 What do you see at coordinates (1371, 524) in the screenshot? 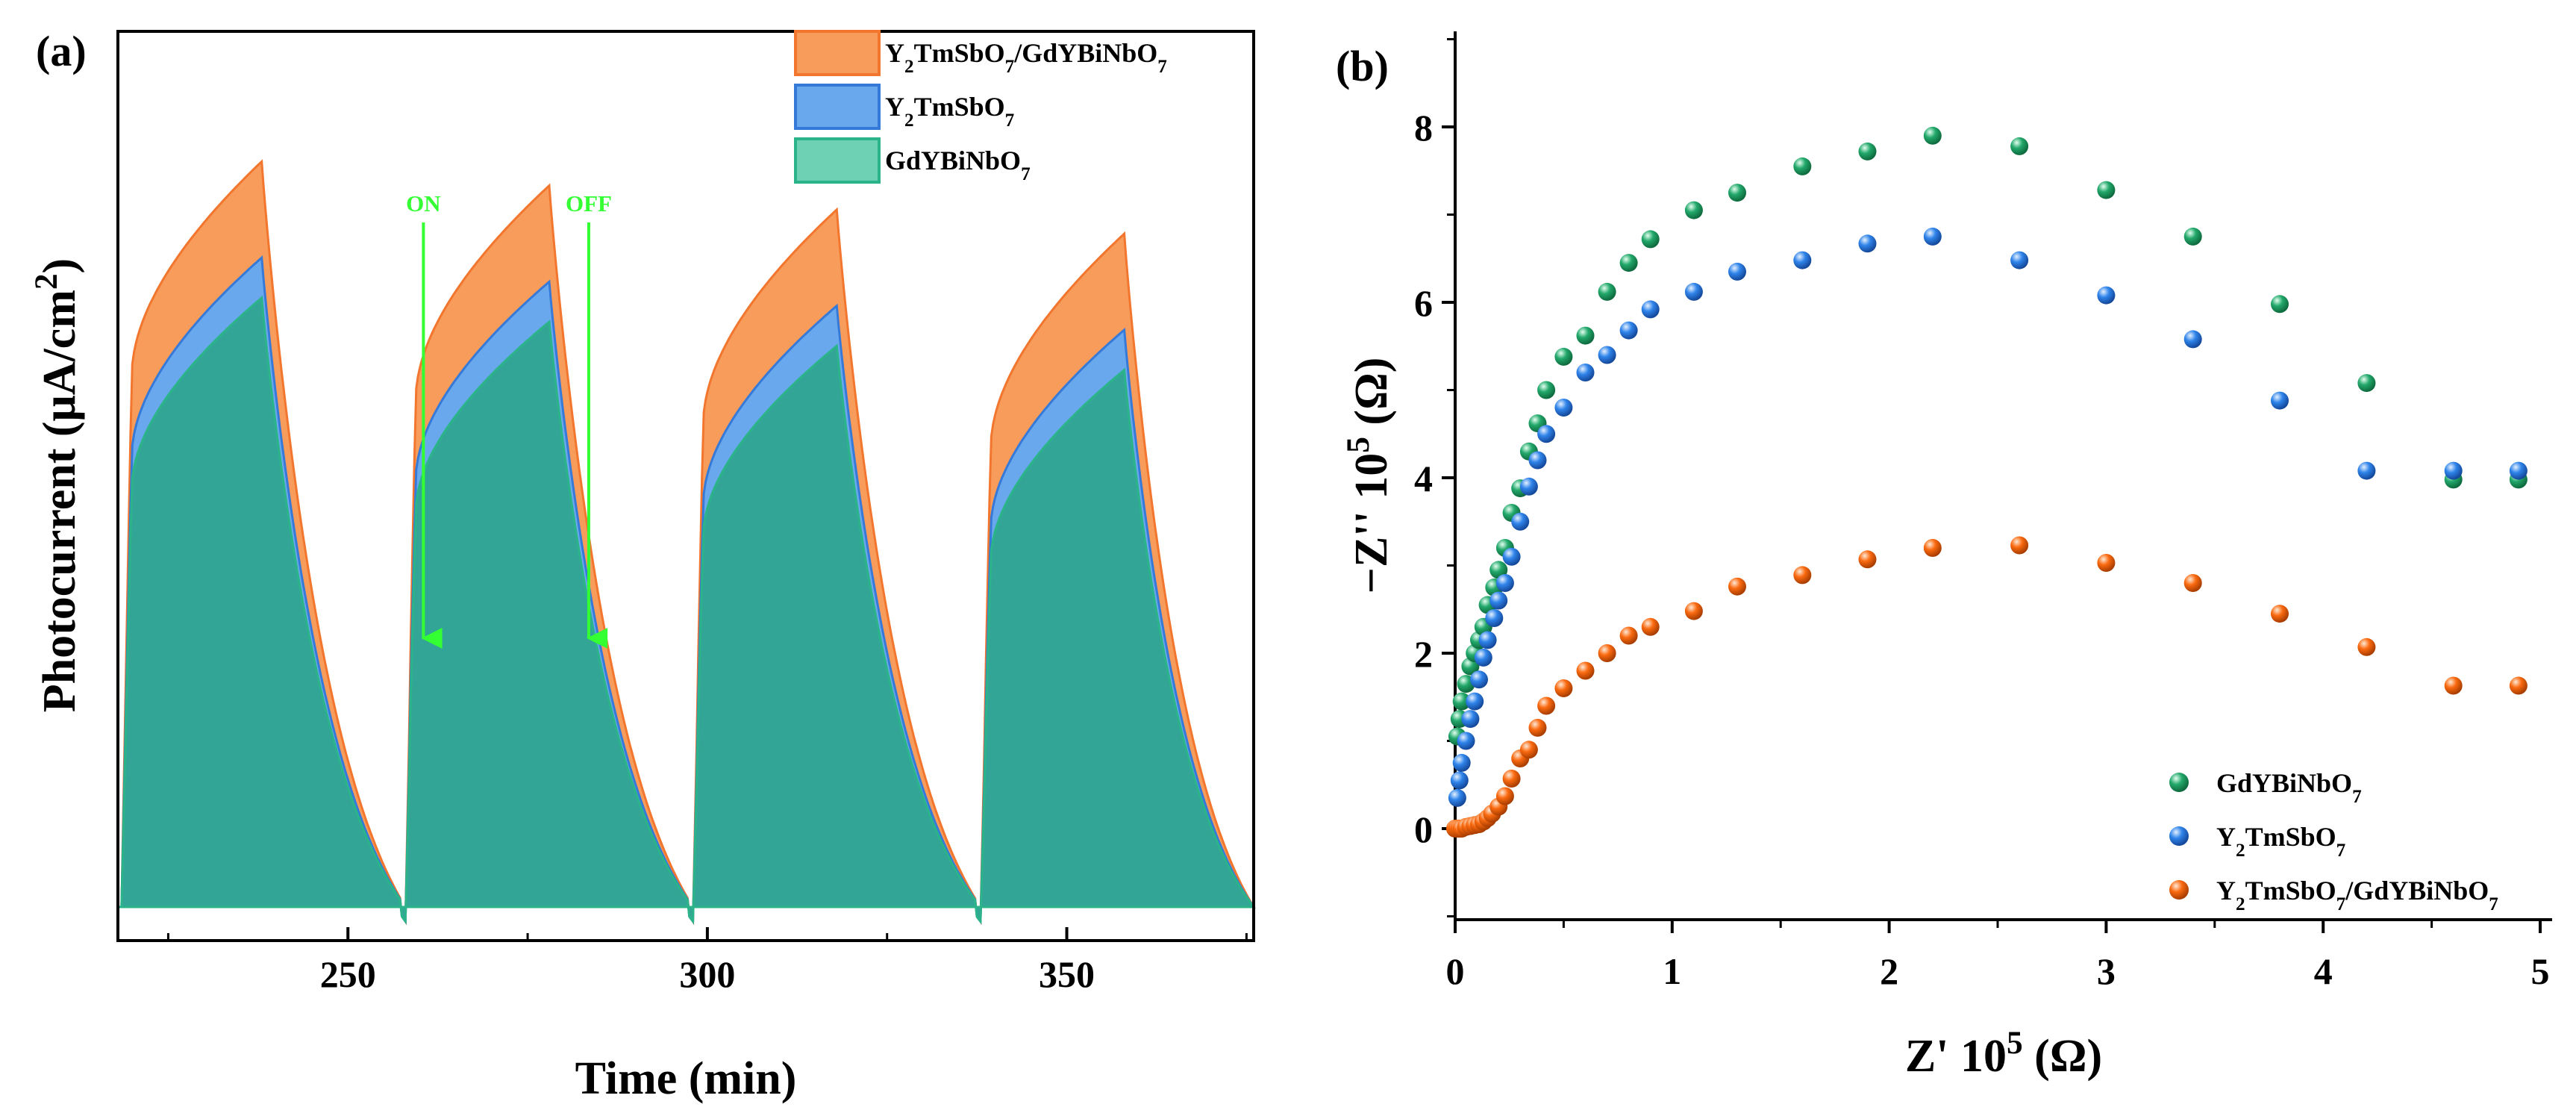
I see `b-y-title-base: −Z'' 10` at bounding box center [1371, 524].